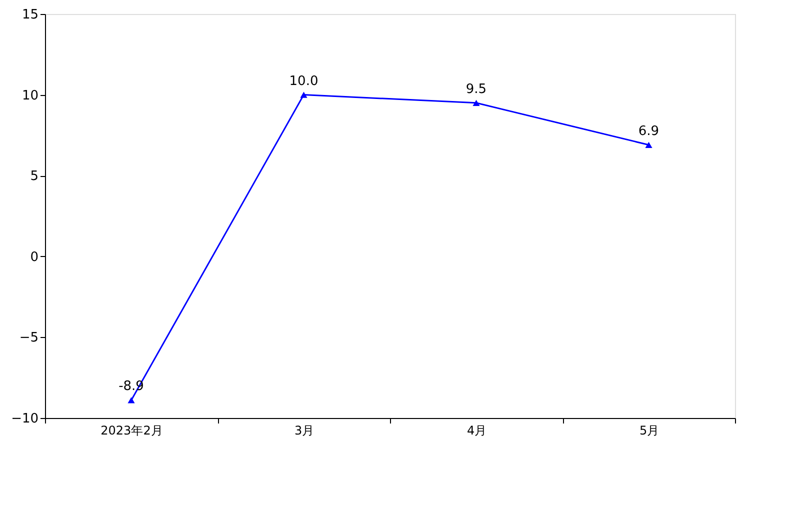 This screenshot has height=508, width=800. Describe the element at coordinates (30, 96) in the screenshot. I see `y-tick-label: 10` at that location.